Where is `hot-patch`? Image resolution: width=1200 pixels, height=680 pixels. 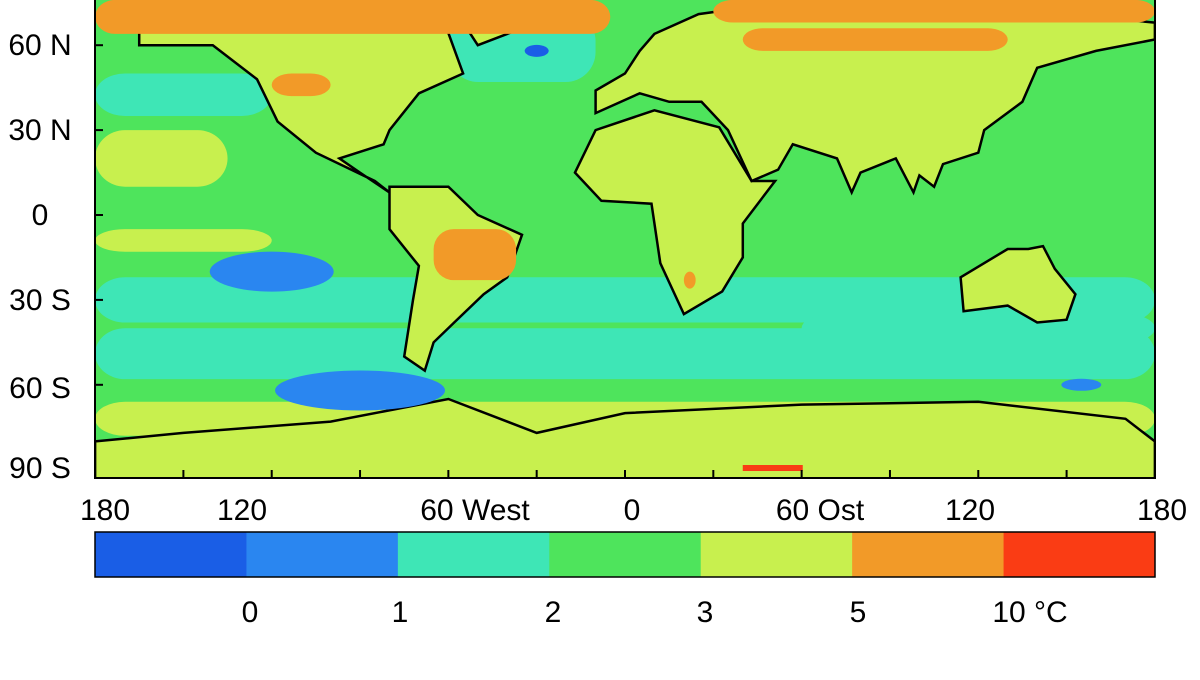 hot-patch is located at coordinates (772, 468).